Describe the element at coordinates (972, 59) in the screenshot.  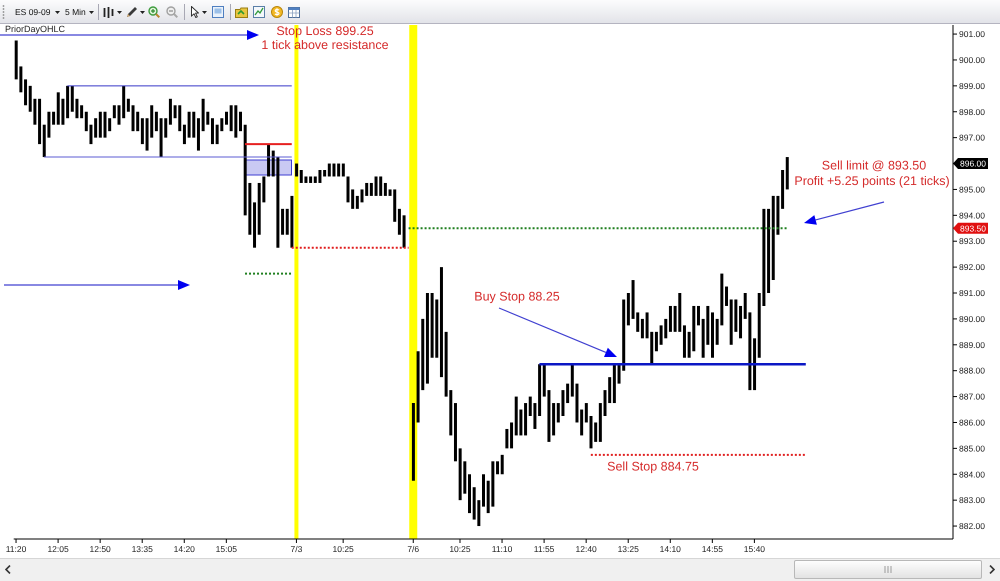
I see `y-tick-label: 900.00` at that location.